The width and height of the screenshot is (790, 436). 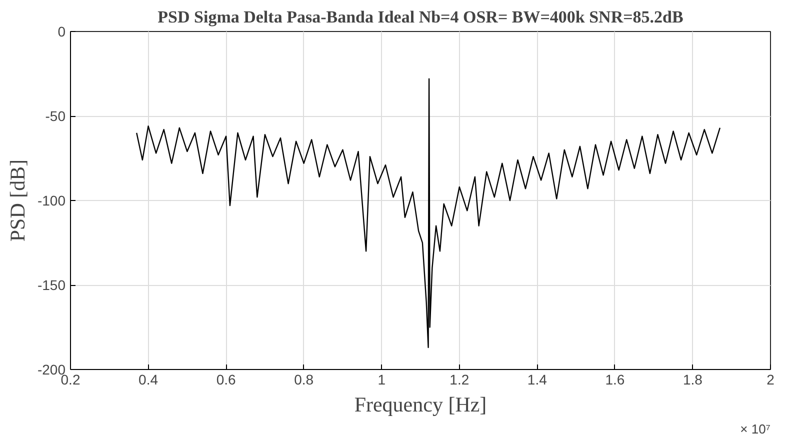 I want to click on y-tick-label: 0, so click(x=62, y=32).